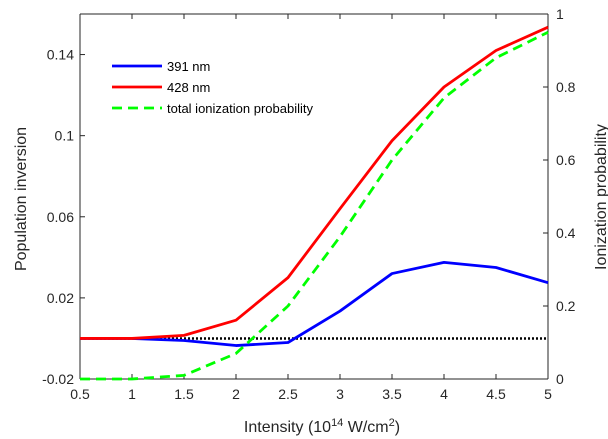  What do you see at coordinates (560, 379) in the screenshot?
I see `y-right-tick-label: 0` at bounding box center [560, 379].